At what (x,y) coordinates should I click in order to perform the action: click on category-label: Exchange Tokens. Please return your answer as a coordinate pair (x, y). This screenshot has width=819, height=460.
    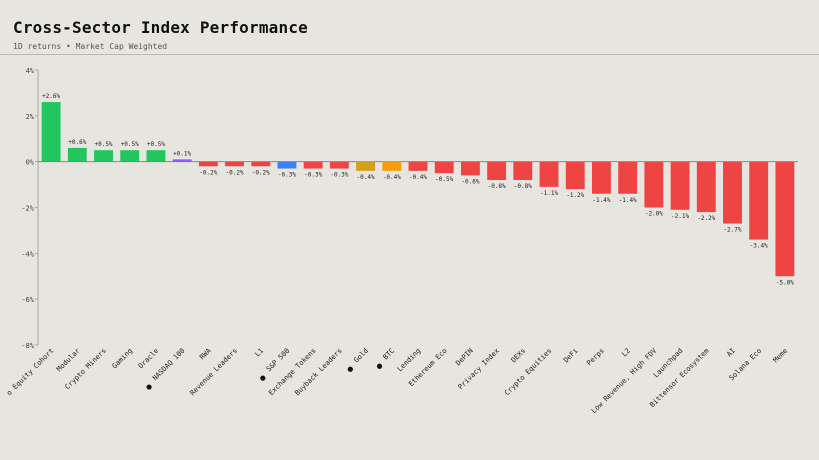
    Looking at the image, I should click on (292, 372).